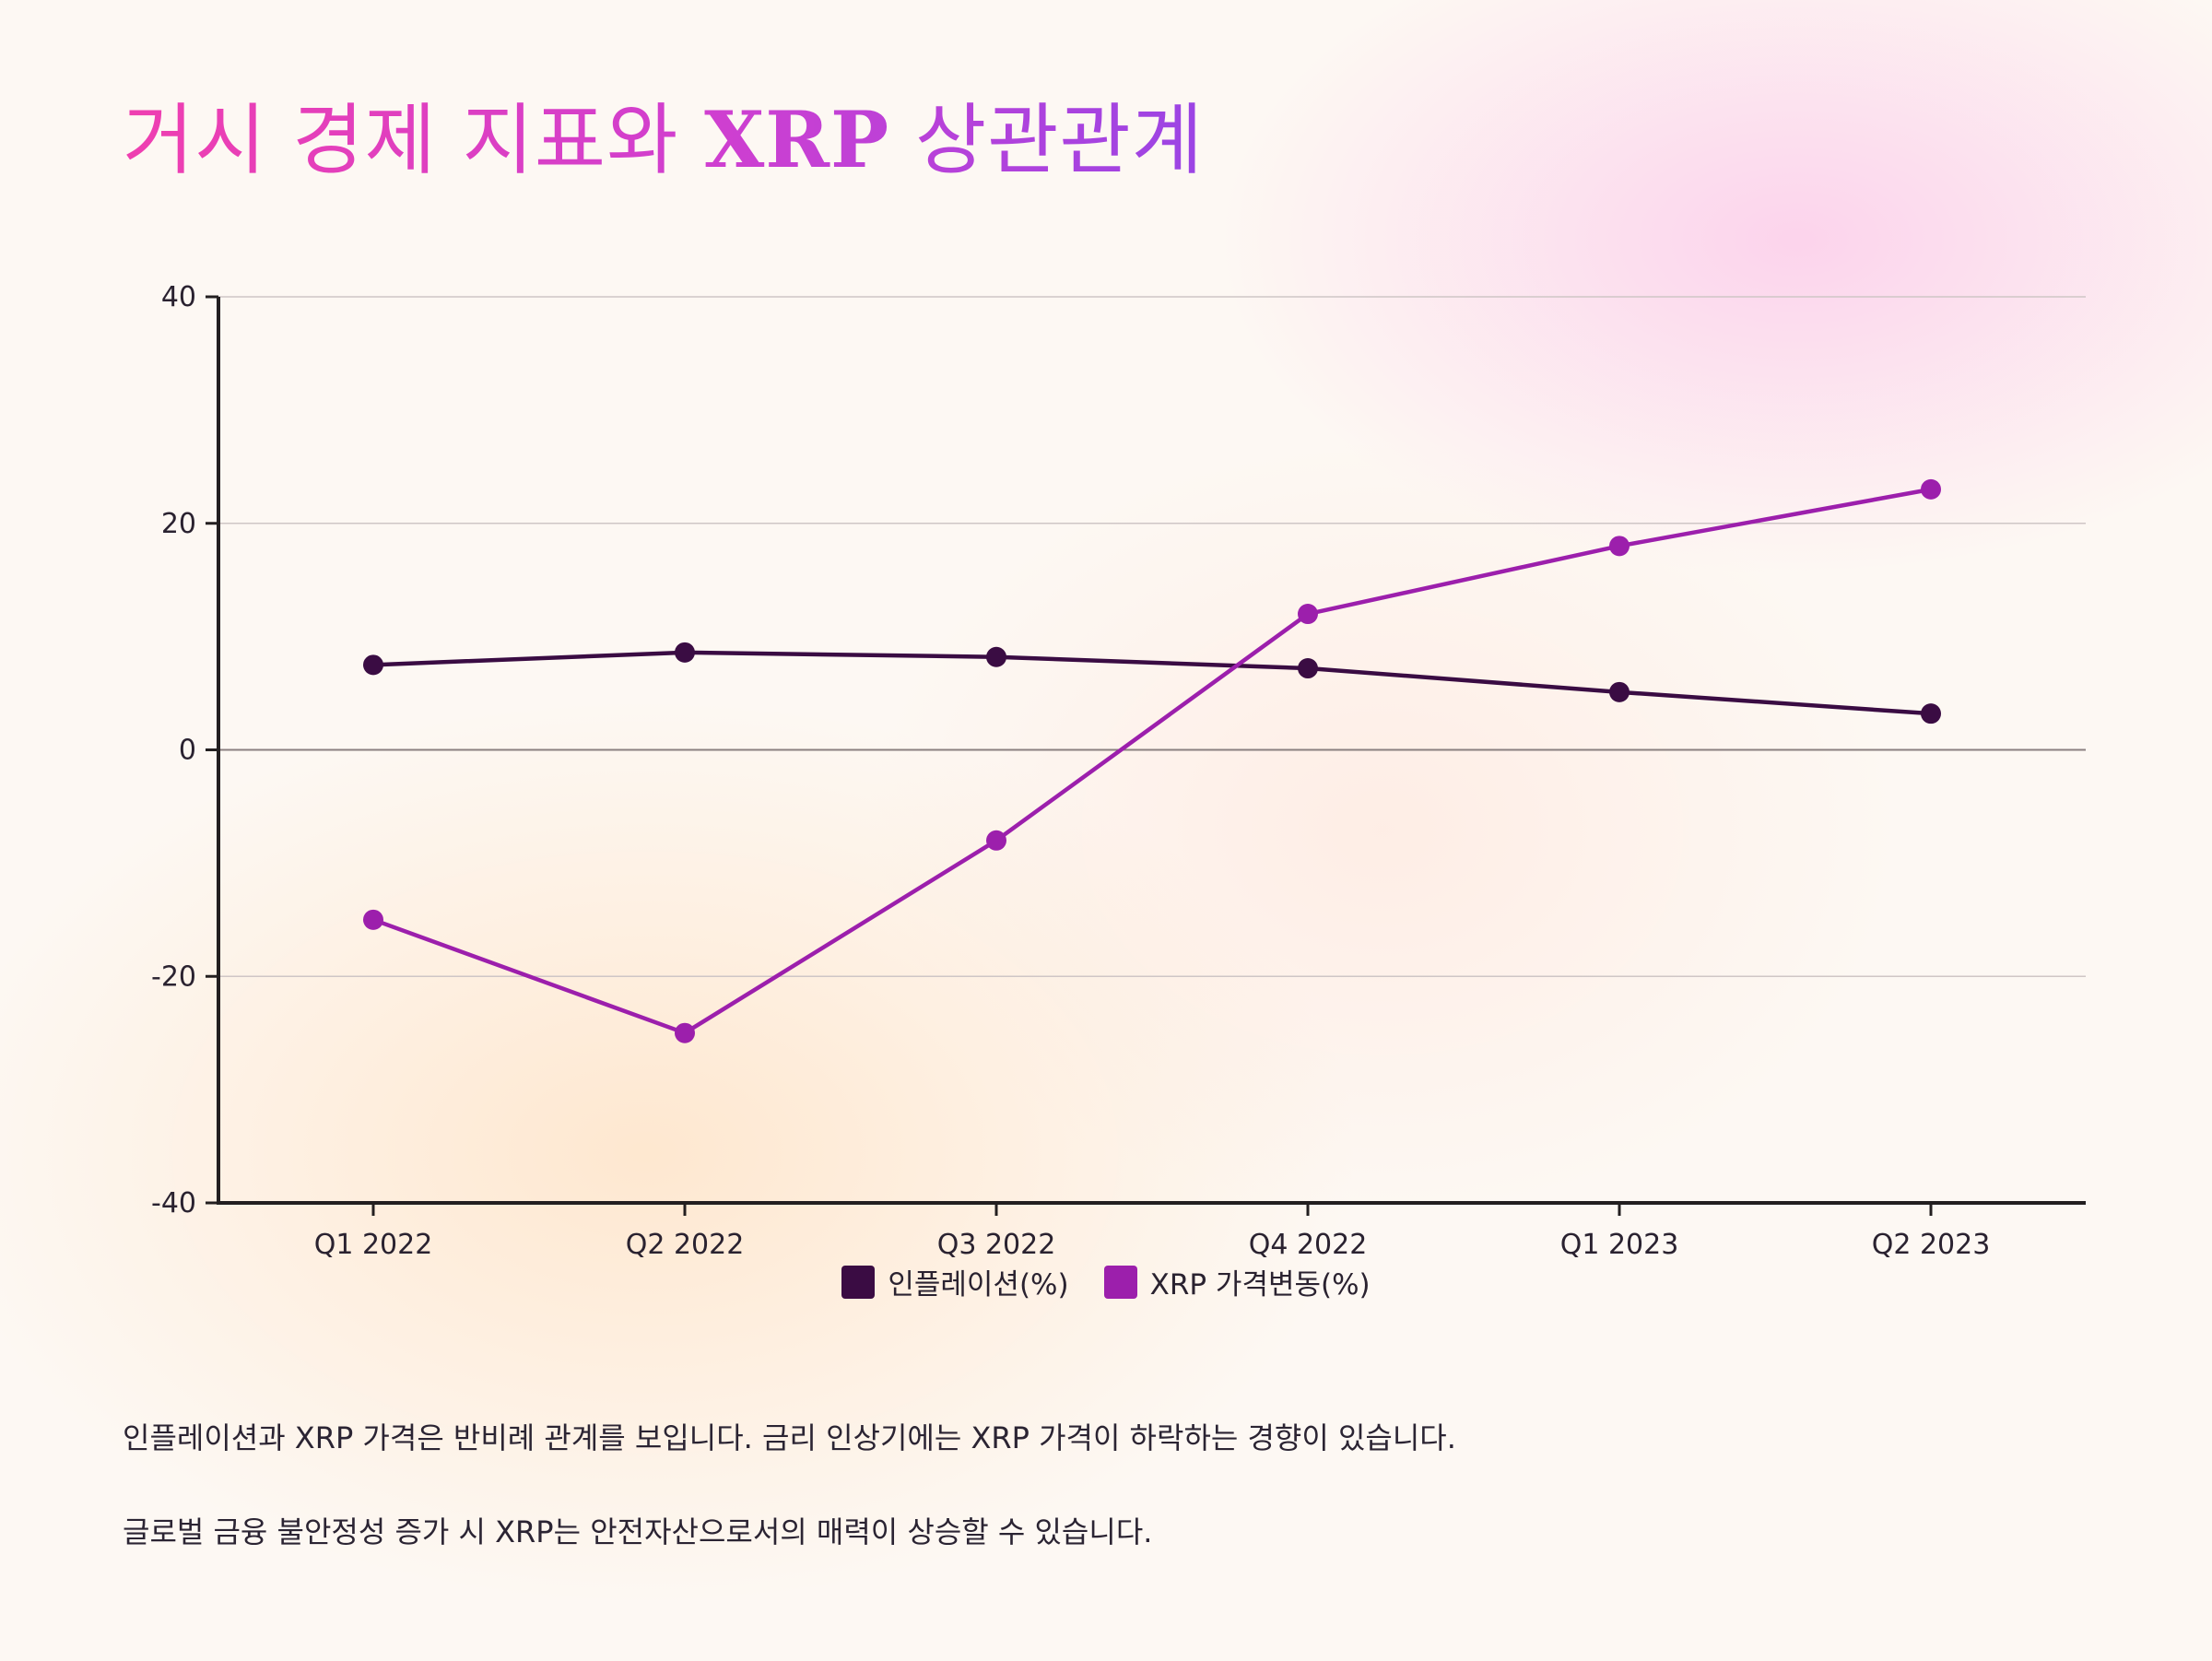 The height and width of the screenshot is (1661, 2212). Describe the element at coordinates (1619, 1245) in the screenshot. I see `x-tick-label: Q1 2023` at that location.